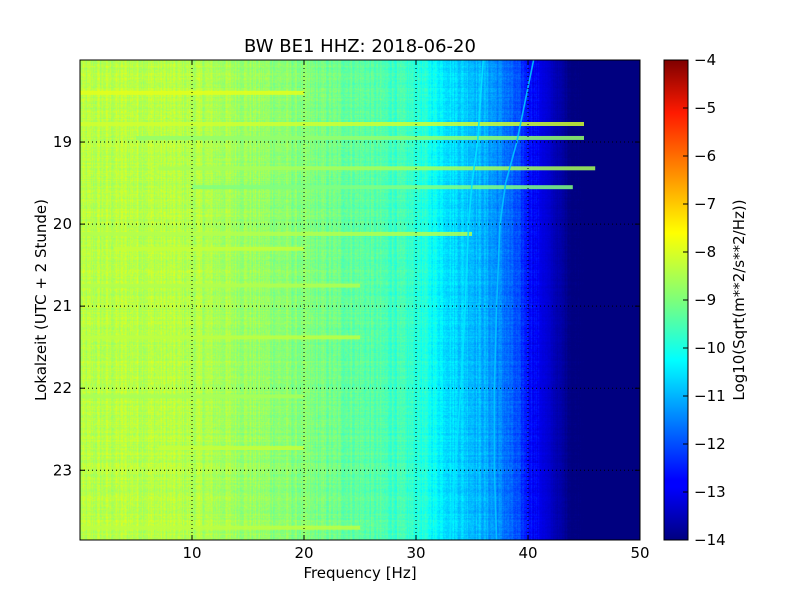 This screenshot has height=600, width=800. What do you see at coordinates (710, 396) in the screenshot?
I see `colorbar-tick-label: −11` at bounding box center [710, 396].